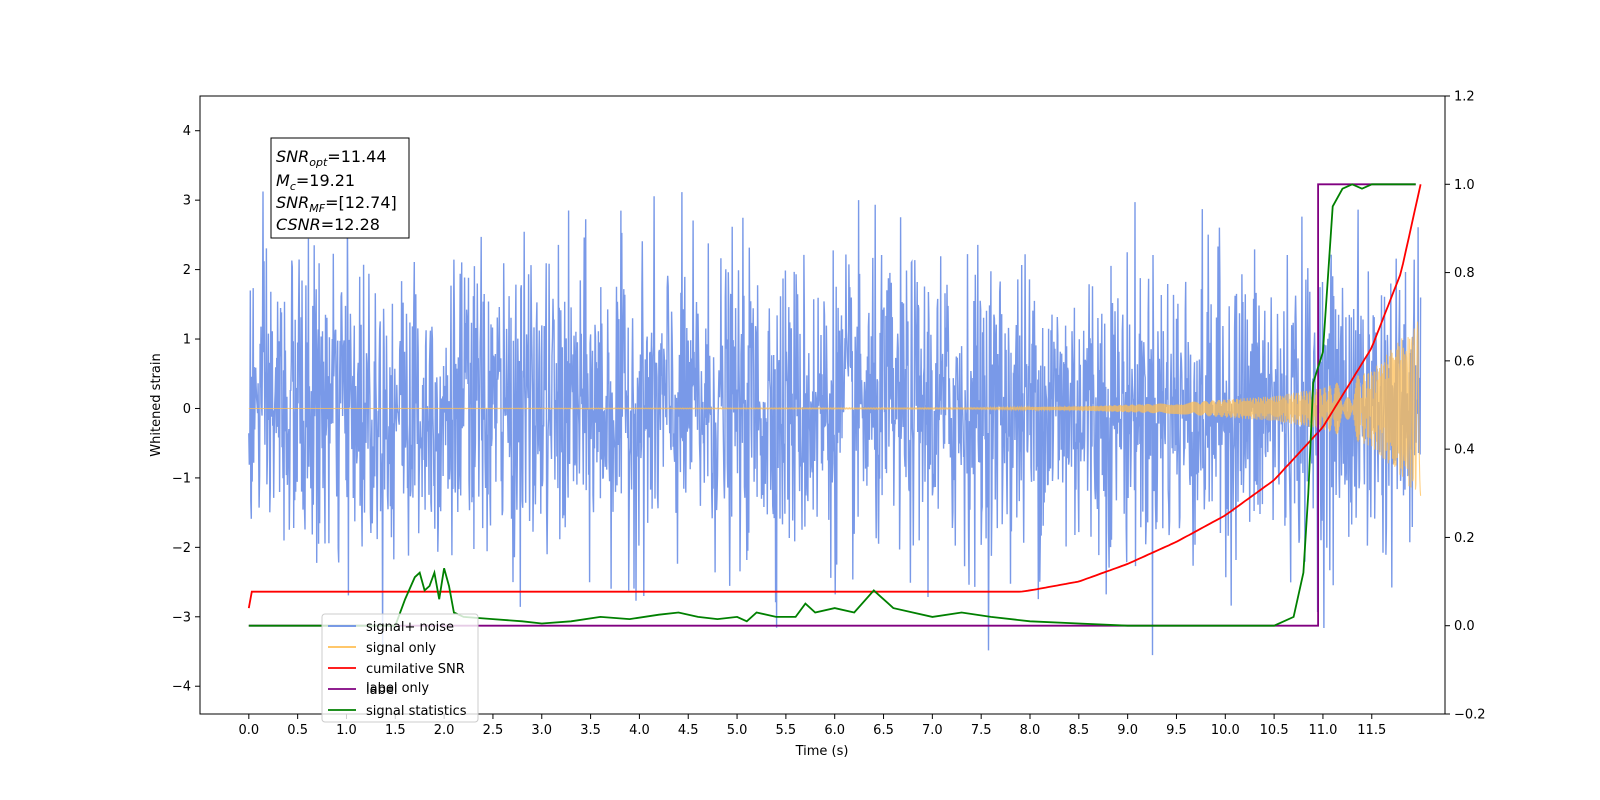 The image size is (1600, 800). Describe the element at coordinates (1078, 730) in the screenshot. I see `x-tick-label: 8.5` at that location.